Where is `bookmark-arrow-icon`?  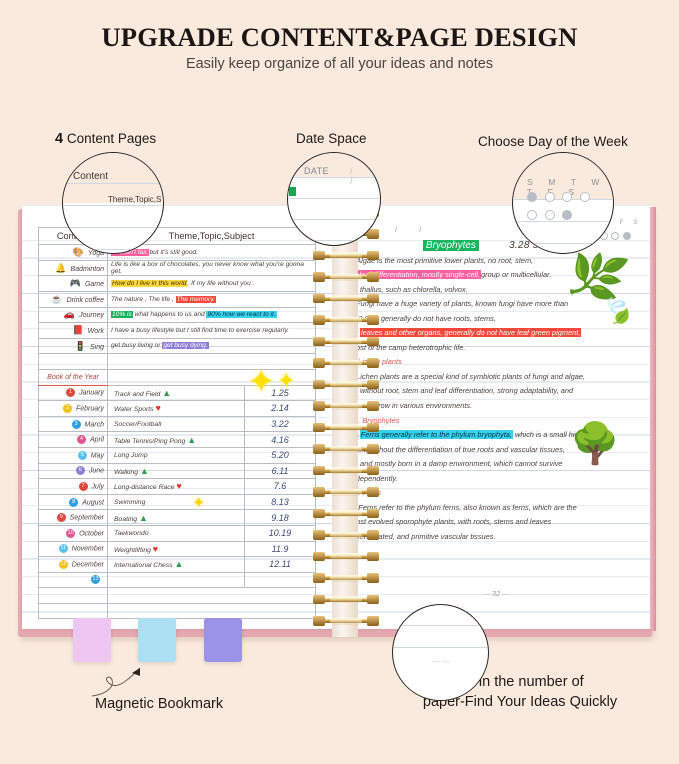
bookmark-arrow-icon is located at coordinates (116, 682).